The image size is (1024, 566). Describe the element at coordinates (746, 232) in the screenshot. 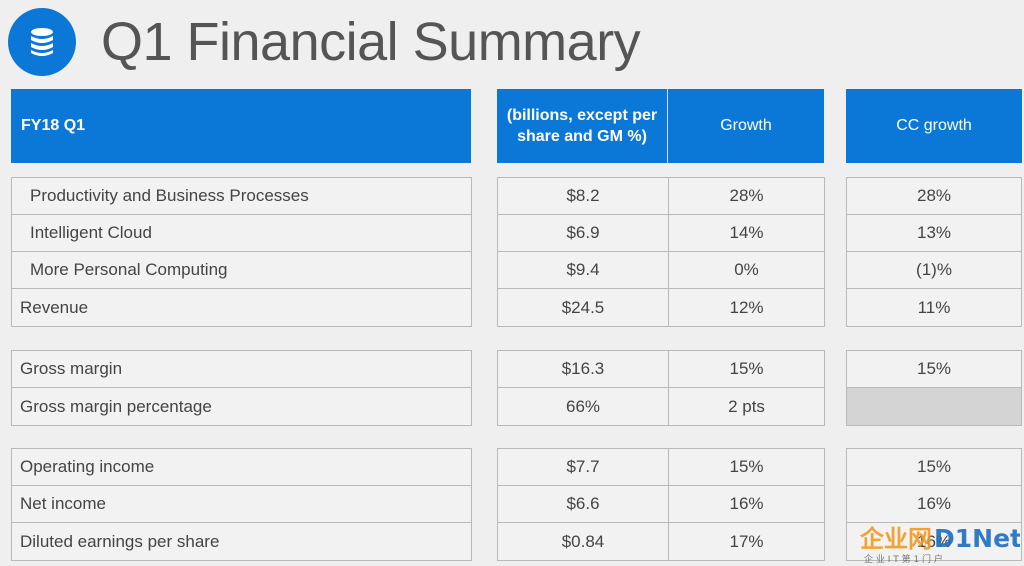

I see `growth-cell: 14%` at that location.